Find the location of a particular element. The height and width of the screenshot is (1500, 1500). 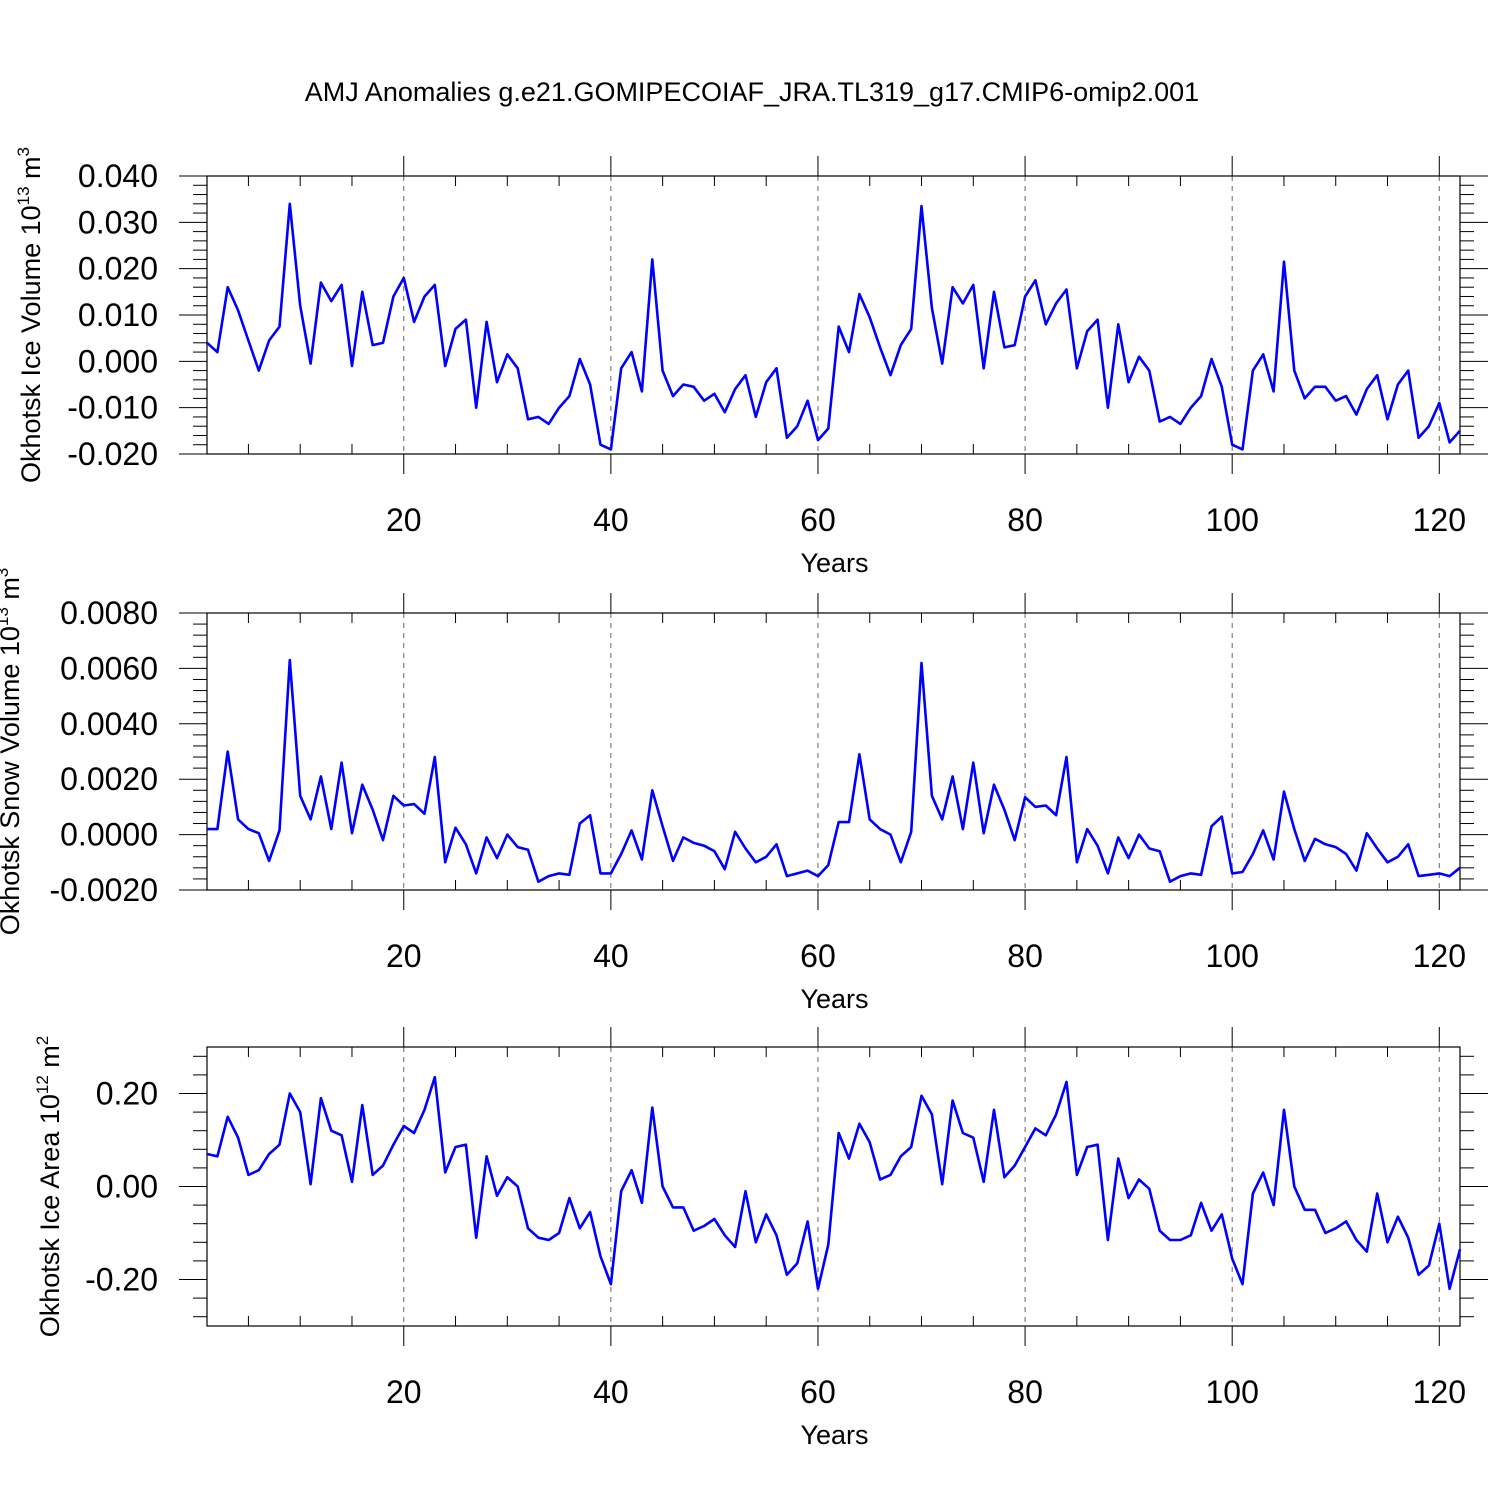

y-tick-label: 0.0060 is located at coordinates (109, 668).